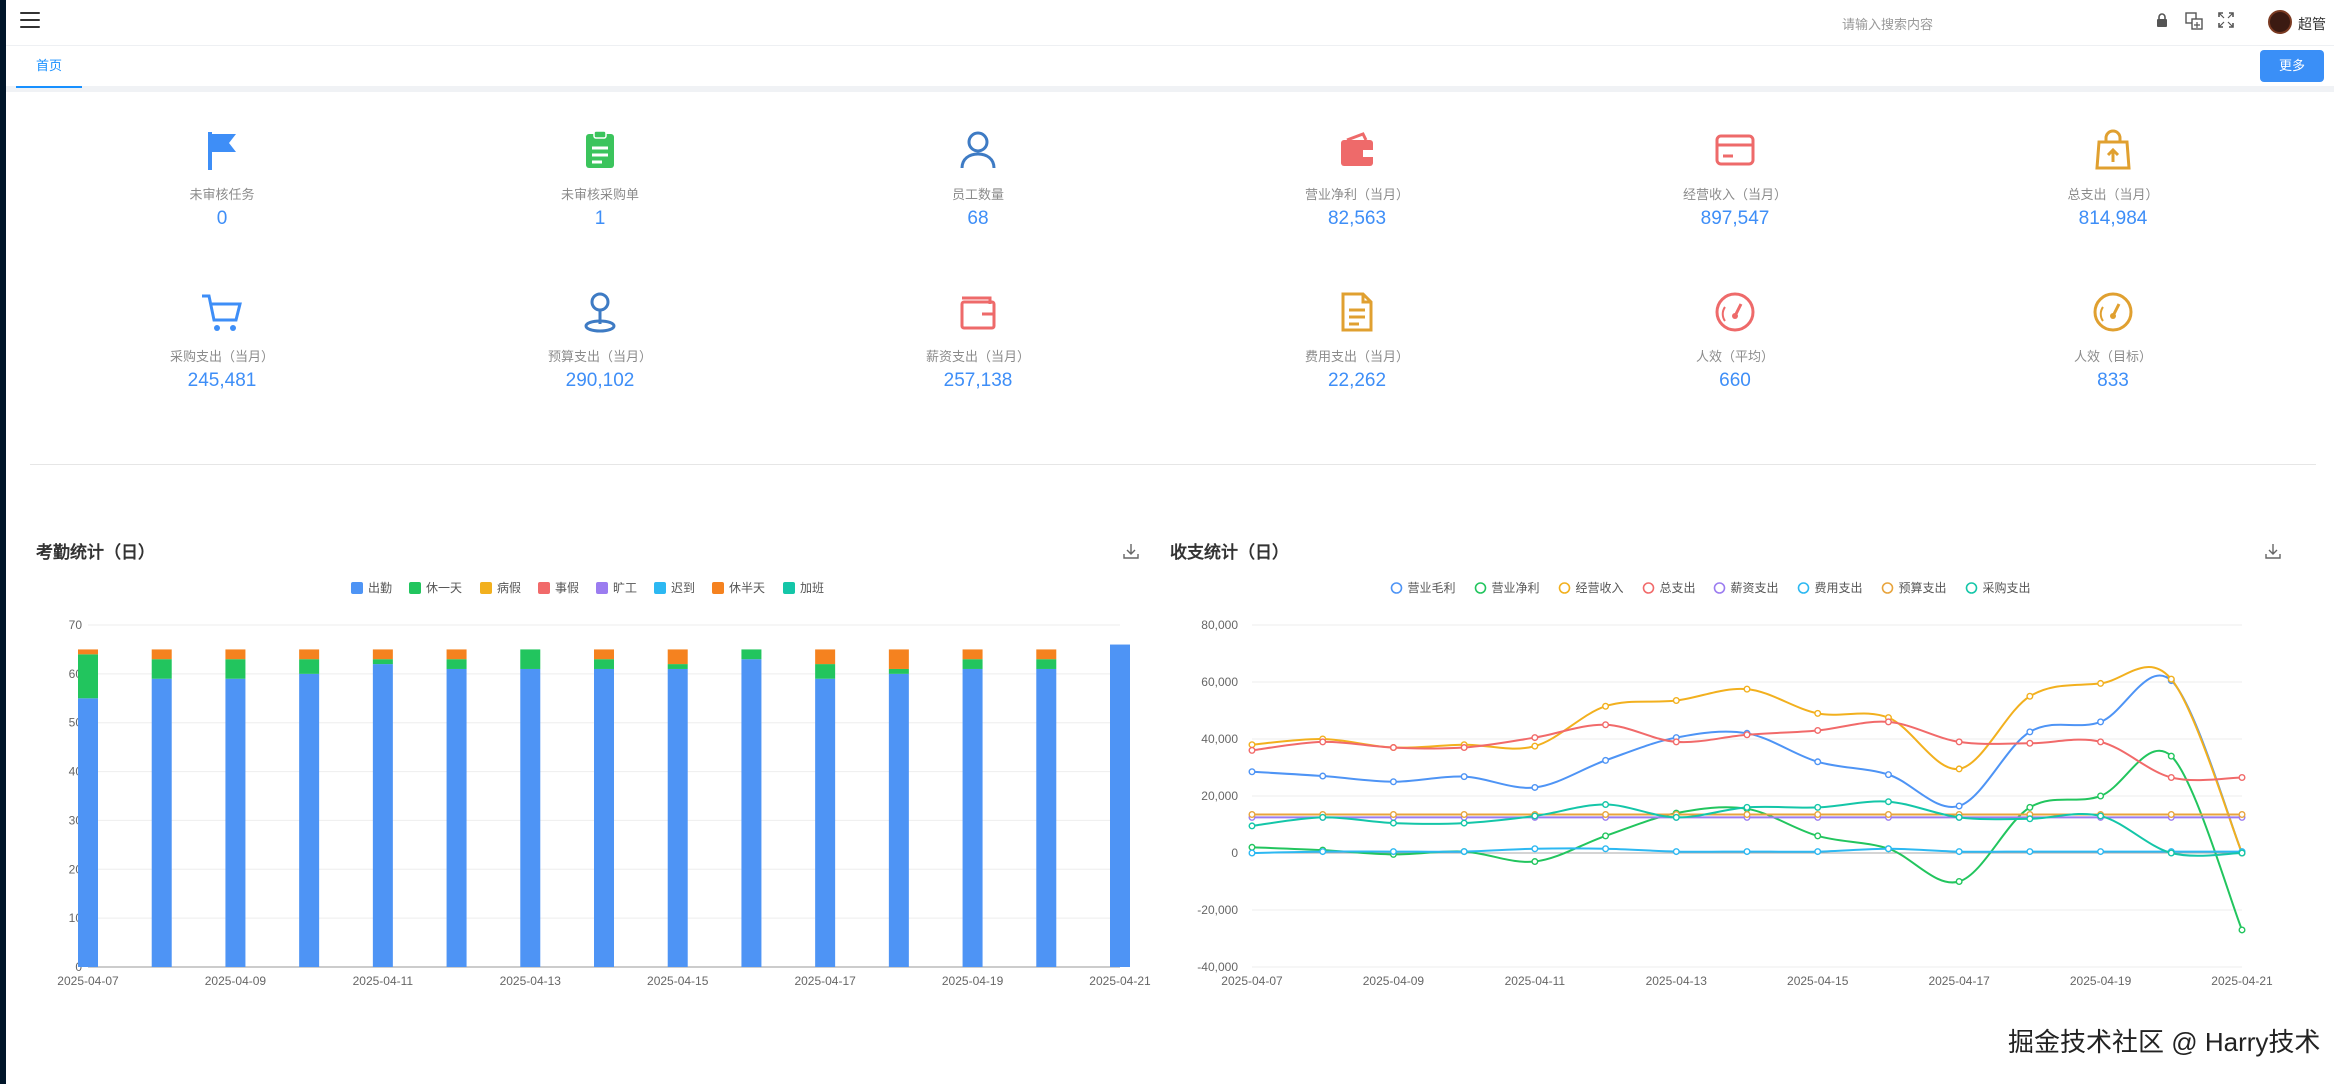 The height and width of the screenshot is (1084, 2334). What do you see at coordinates (977, 194) in the screenshot?
I see `stat-label: 员工数量` at bounding box center [977, 194].